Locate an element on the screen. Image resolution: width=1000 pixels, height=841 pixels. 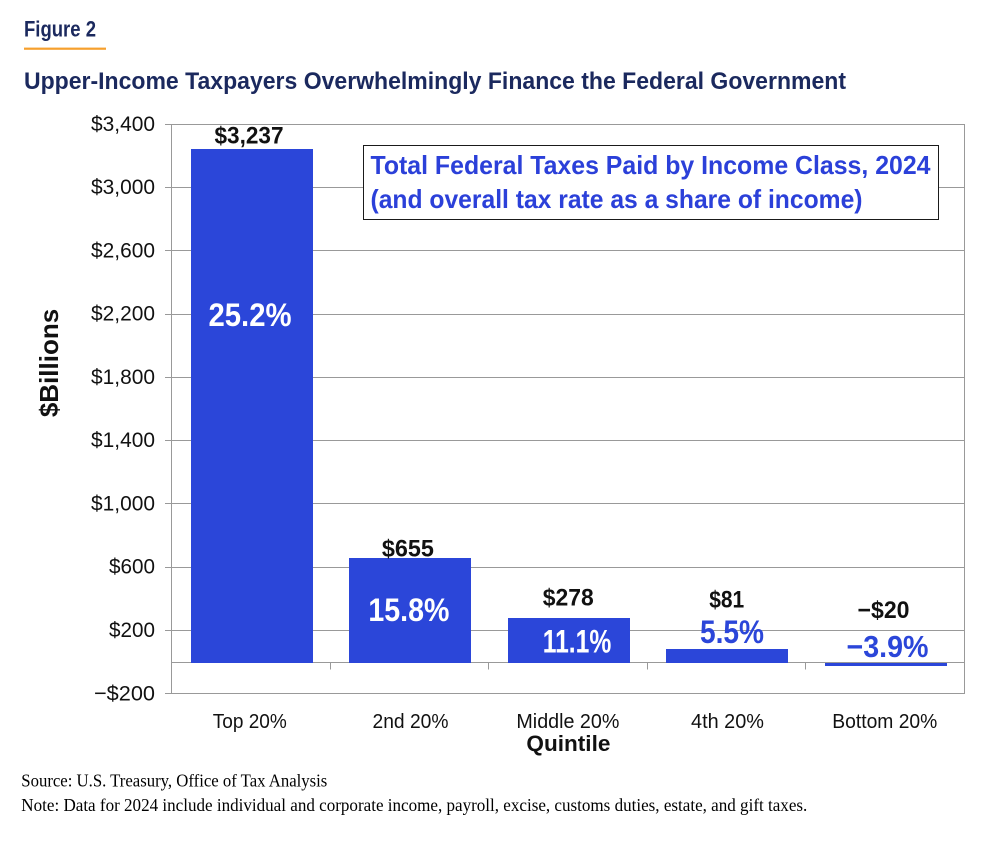
svg-text: Bottom 20% is located at coordinates (884, 721).